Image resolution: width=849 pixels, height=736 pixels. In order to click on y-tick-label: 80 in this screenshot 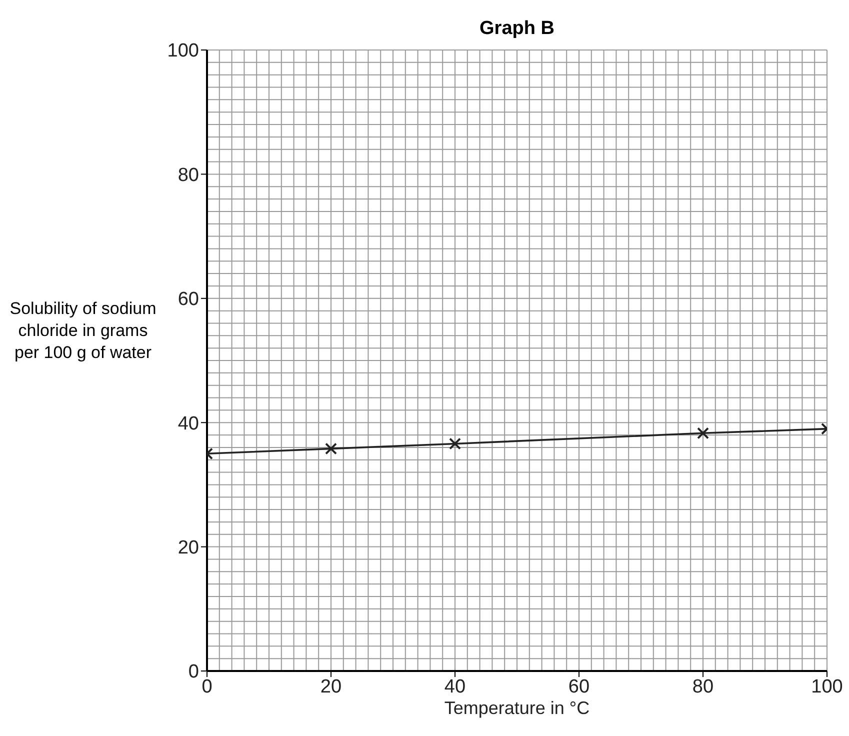, I will do `click(188, 175)`.